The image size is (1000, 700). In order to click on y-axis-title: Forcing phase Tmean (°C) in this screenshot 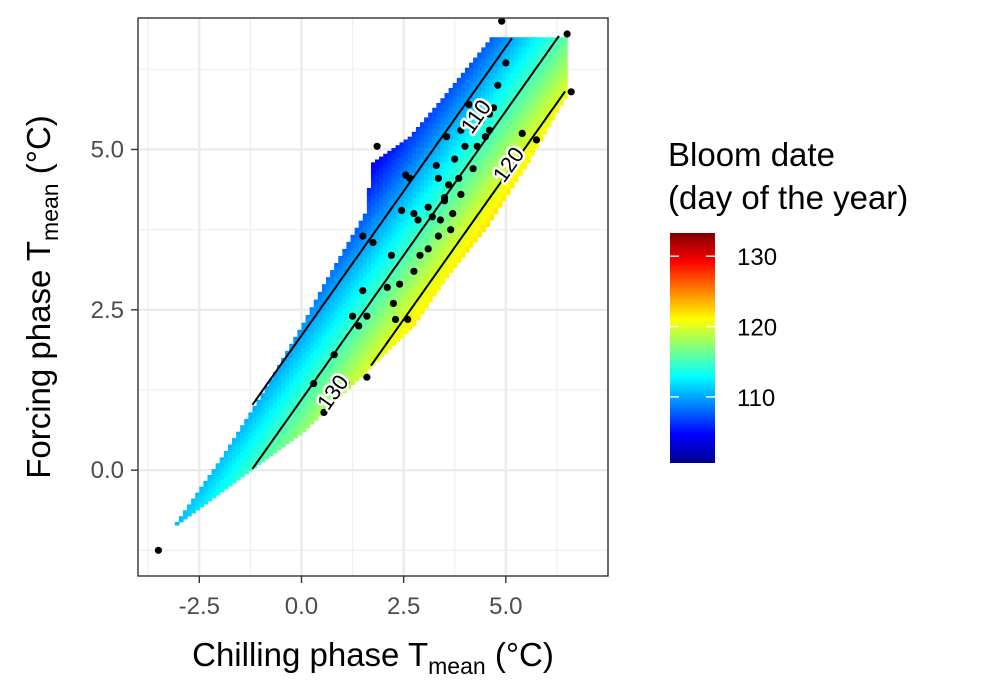, I will do `click(41, 297)`.